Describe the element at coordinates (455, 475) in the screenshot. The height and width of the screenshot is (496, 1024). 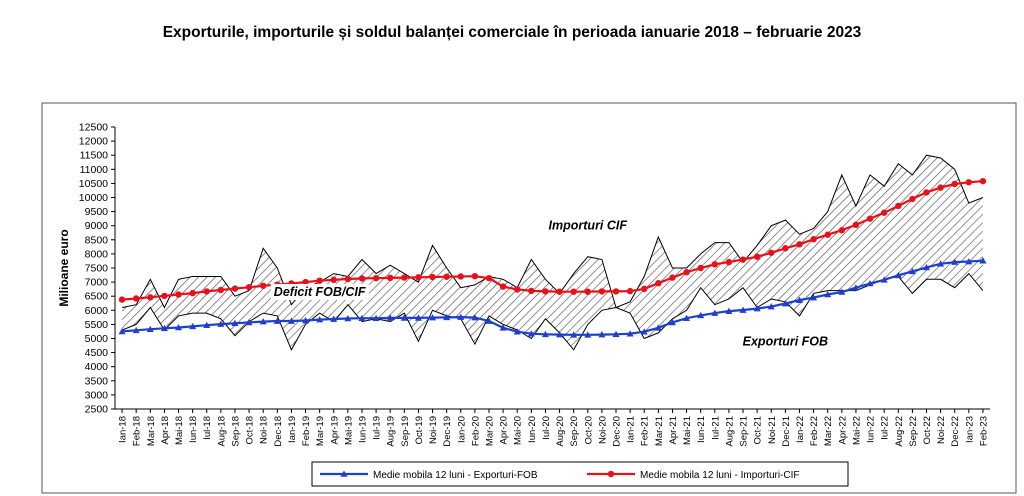
I see `legend-label-exports: Medie mobila 12 luni - Exporturi-FOB` at that location.